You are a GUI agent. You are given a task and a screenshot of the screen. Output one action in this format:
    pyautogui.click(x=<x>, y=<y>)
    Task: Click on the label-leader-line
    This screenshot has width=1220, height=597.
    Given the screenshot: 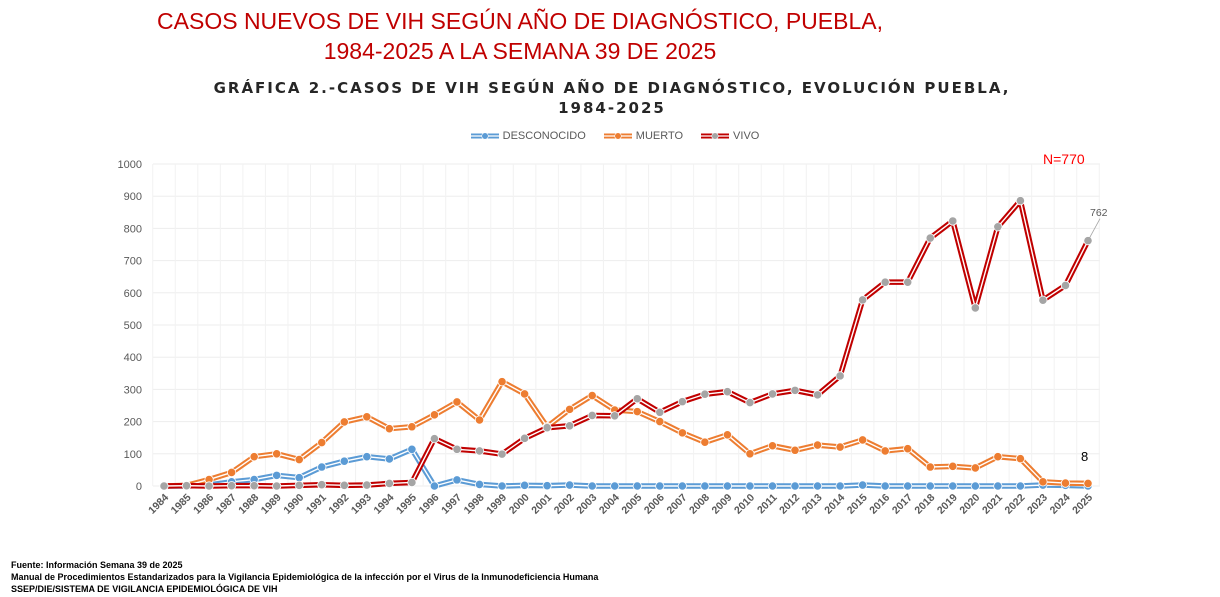 What is the action you would take?
    pyautogui.click(x=1094, y=229)
    